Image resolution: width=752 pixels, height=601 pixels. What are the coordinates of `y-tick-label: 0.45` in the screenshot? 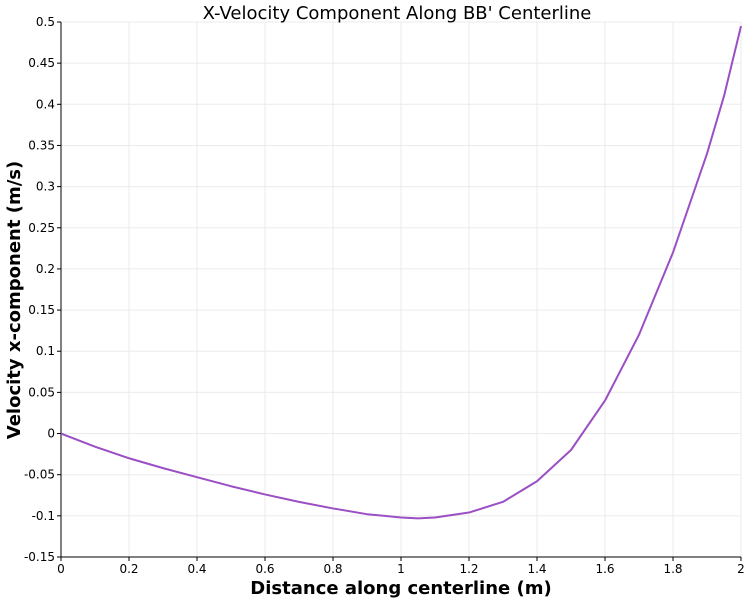 It's located at (41, 63).